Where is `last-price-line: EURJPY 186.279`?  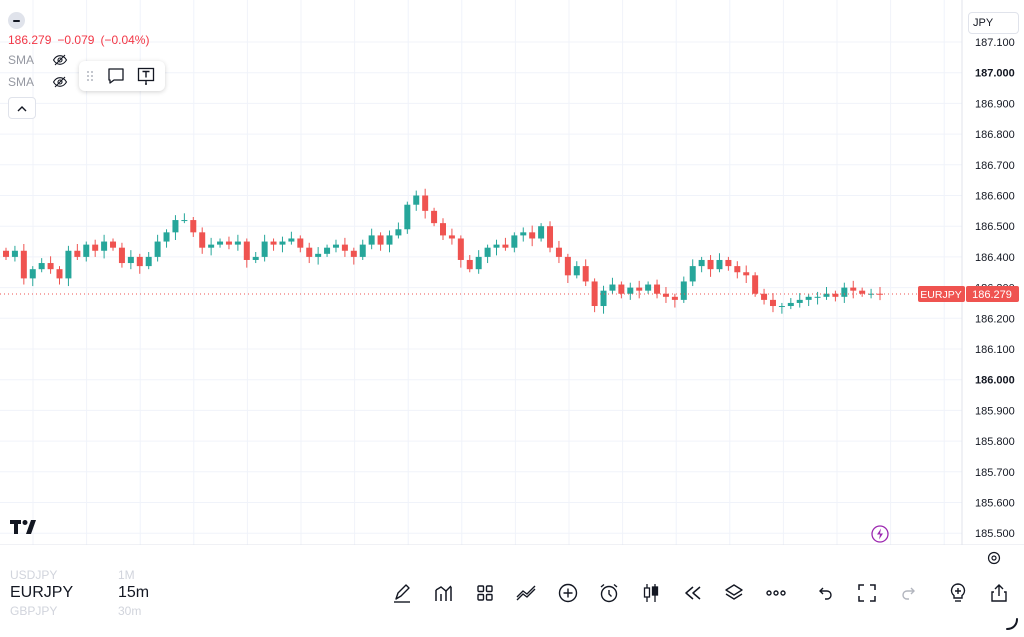
last-price-line: EURJPY 186.279 is located at coordinates (509, 294).